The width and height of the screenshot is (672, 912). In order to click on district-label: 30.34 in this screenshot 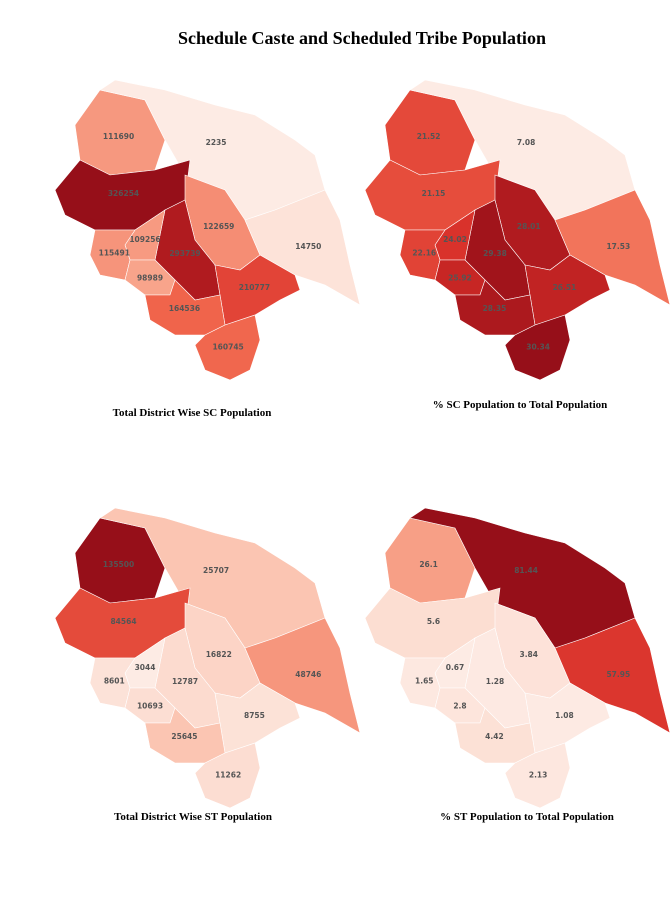, I will do `click(538, 347)`.